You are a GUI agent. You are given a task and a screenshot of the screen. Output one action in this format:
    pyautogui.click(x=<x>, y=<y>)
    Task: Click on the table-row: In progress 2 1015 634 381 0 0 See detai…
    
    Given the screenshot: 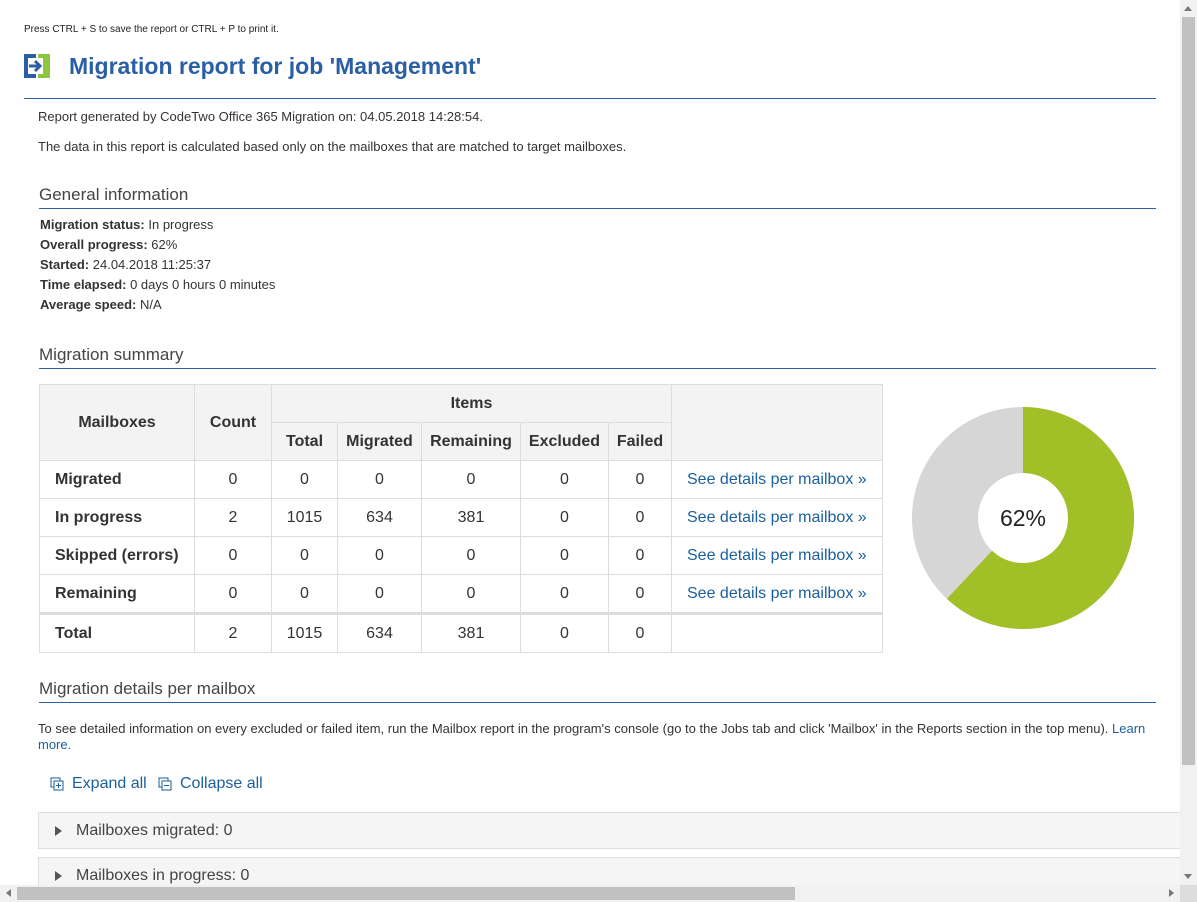 What is the action you would take?
    pyautogui.click(x=461, y=517)
    